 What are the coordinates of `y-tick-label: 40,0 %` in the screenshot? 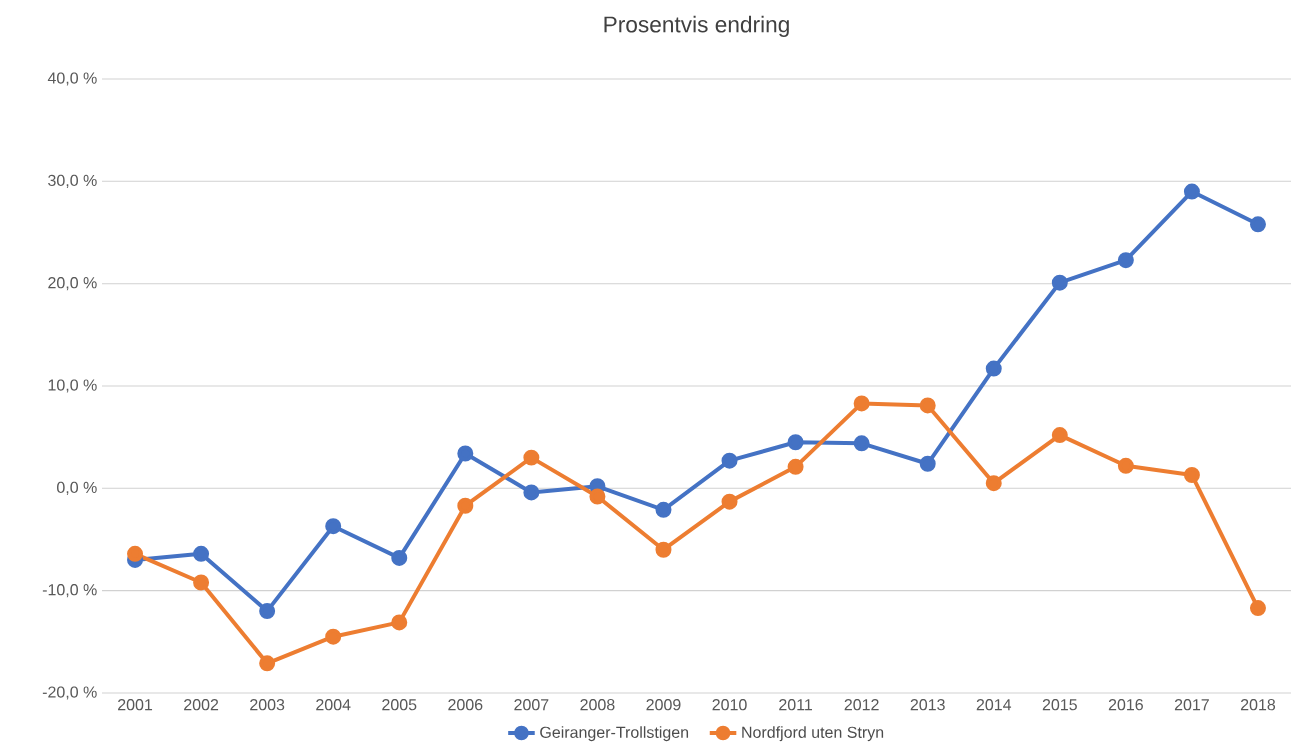 It's located at (72, 79).